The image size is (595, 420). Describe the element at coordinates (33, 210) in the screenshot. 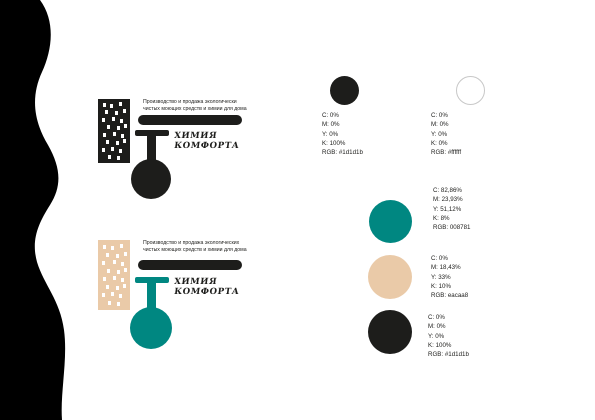

I see `wave-path` at that location.